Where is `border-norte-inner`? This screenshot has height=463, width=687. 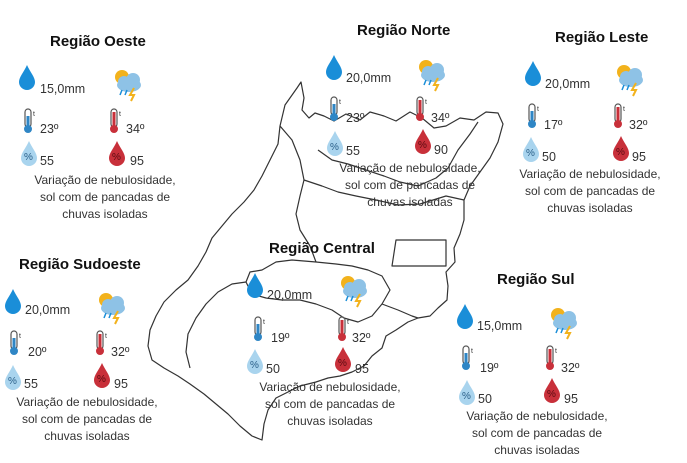 border-norte-inner is located at coordinates (398, 154).